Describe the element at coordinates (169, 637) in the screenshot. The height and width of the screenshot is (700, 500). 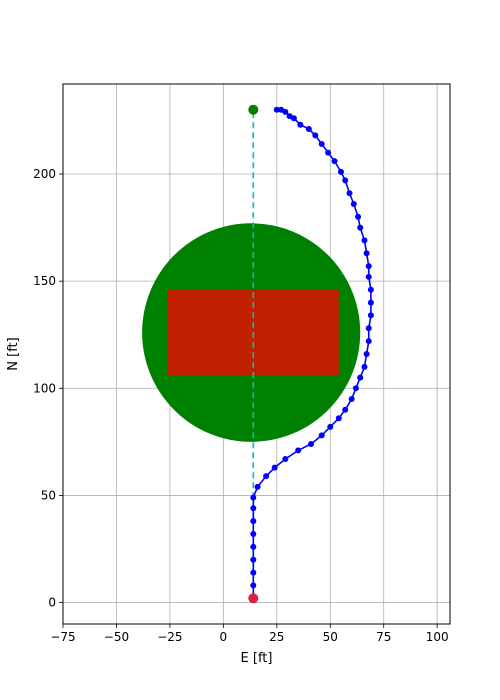
I see `x-tick-label: −25` at that location.